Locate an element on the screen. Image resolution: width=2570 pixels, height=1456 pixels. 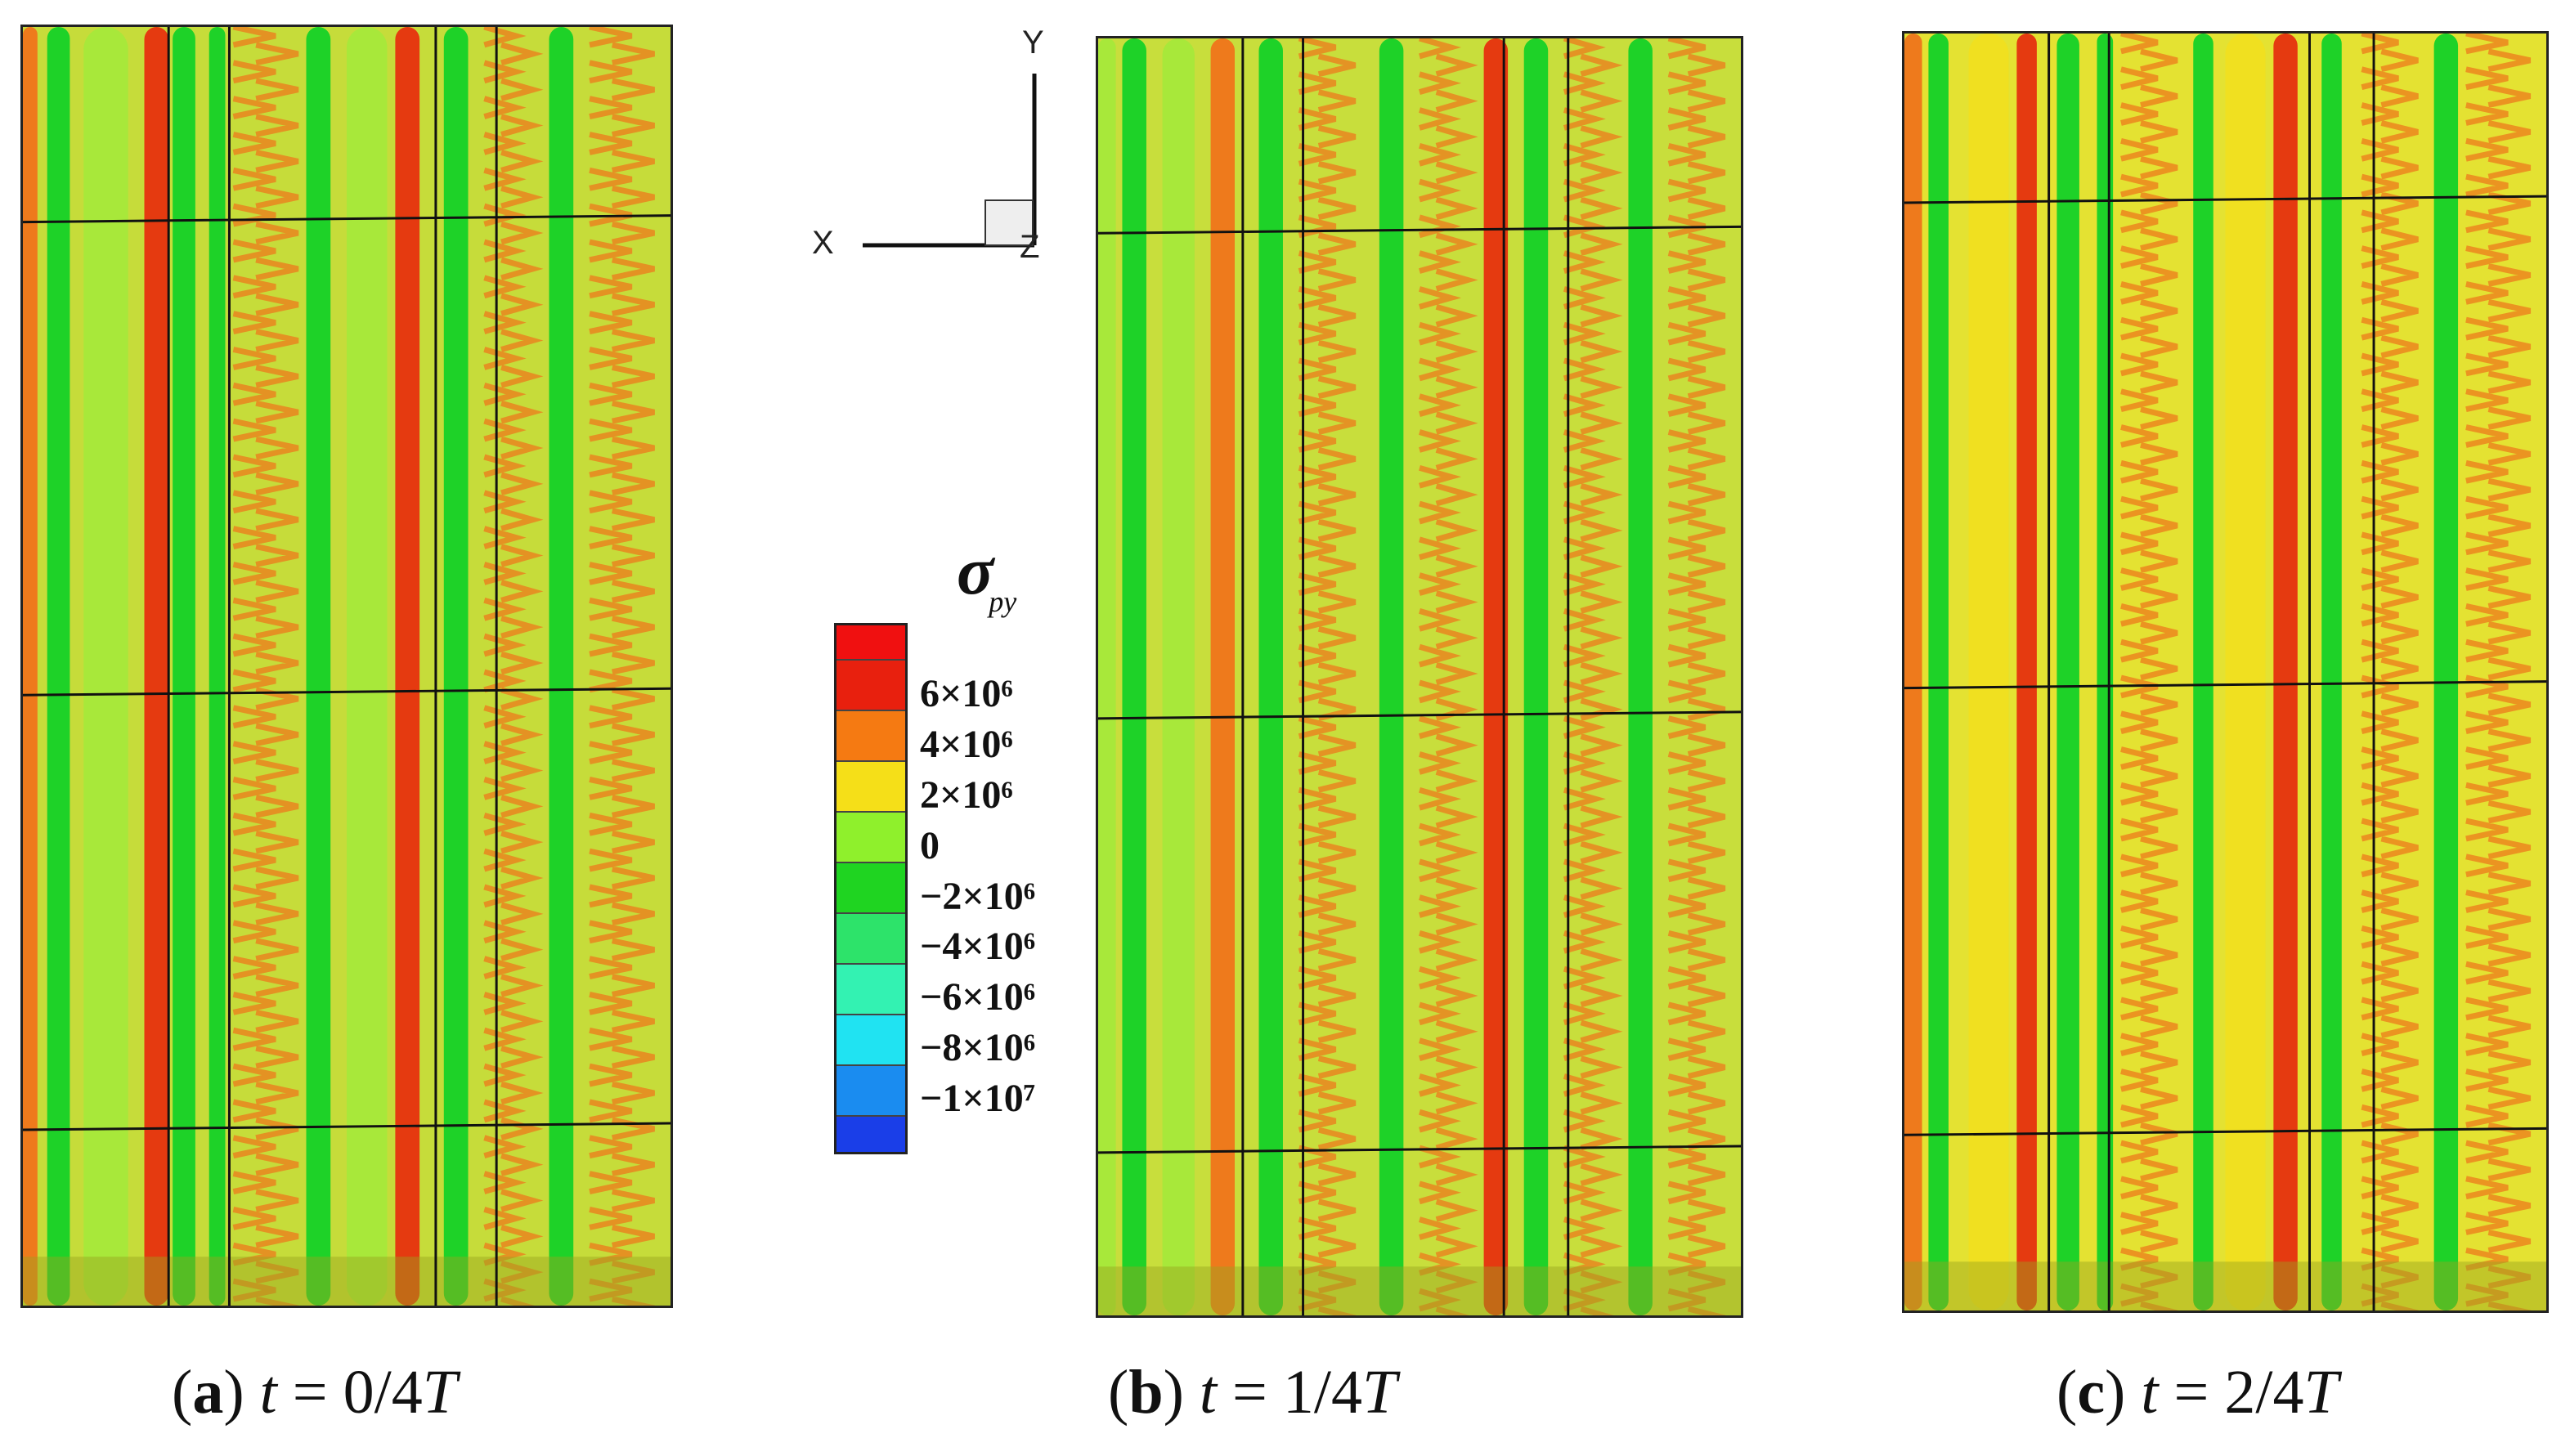
colorbar-label: −8×10⁶ is located at coordinates (978, 1048).